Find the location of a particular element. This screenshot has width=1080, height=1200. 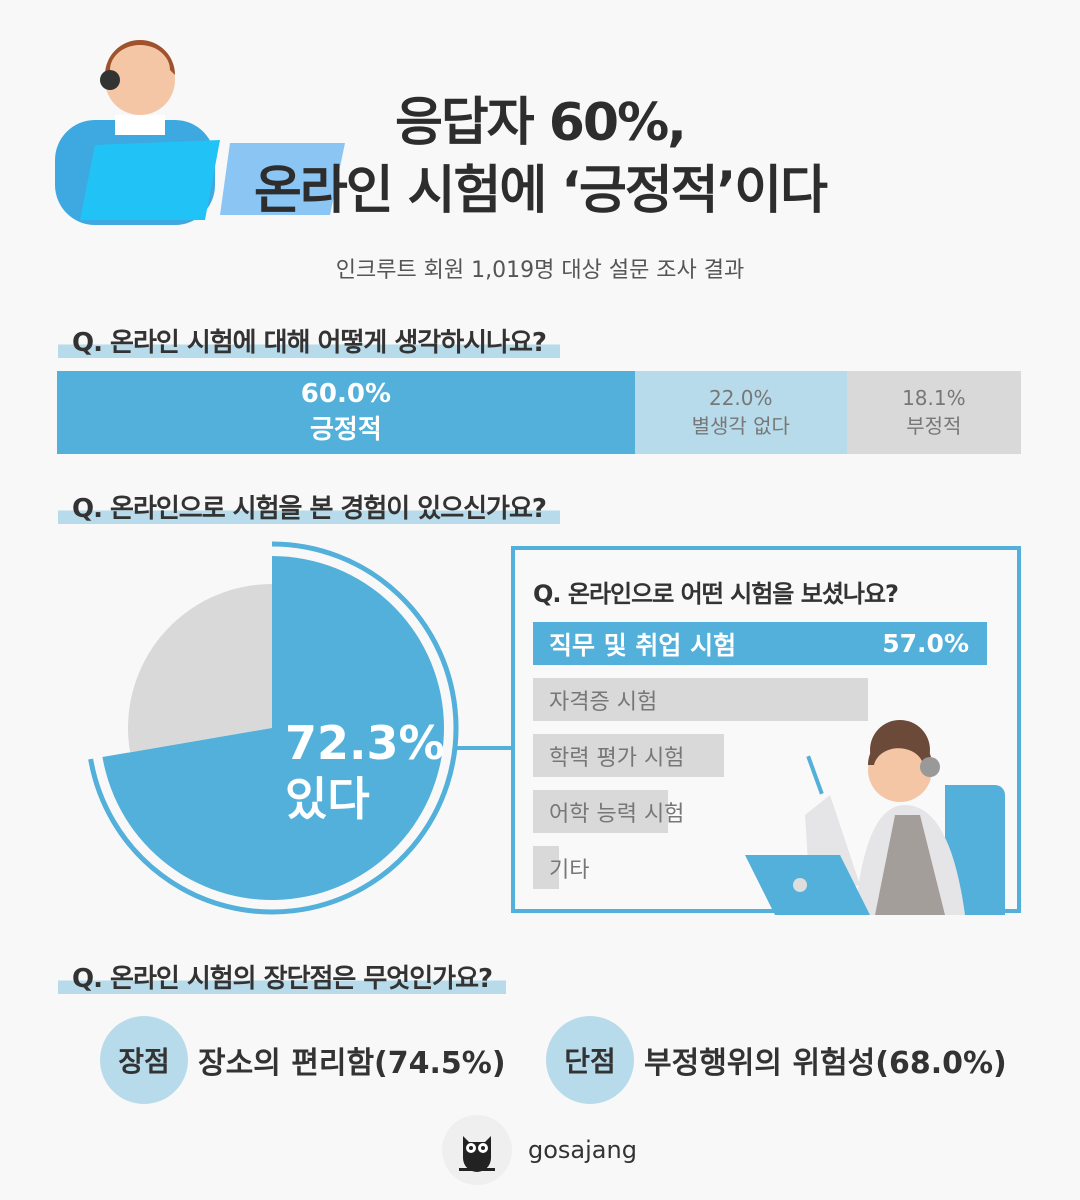

pie-slice-no is located at coordinates (200, 668).